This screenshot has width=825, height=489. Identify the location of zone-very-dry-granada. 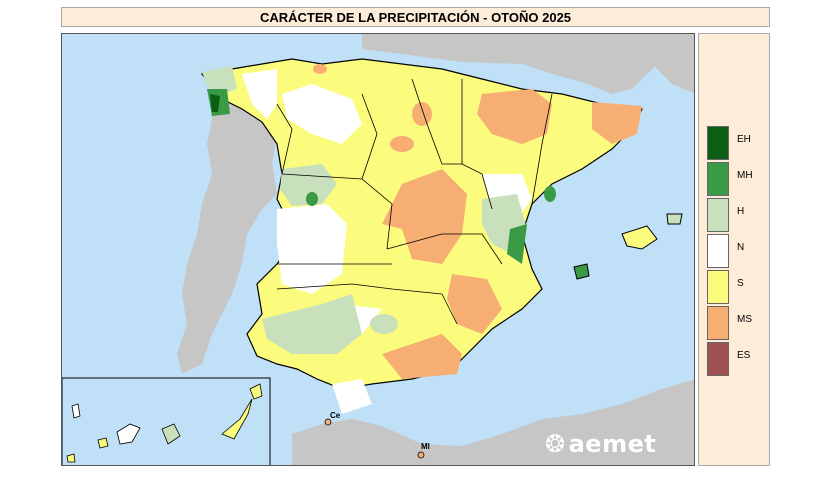
(422, 356).